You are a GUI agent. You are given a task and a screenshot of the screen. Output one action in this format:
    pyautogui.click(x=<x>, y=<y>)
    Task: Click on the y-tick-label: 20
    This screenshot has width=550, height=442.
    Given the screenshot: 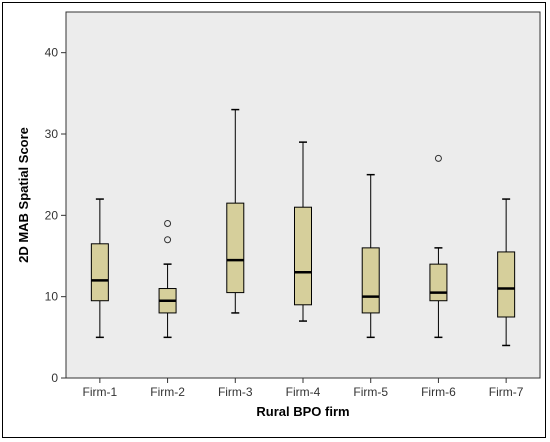 What is the action you would take?
    pyautogui.click(x=52, y=215)
    